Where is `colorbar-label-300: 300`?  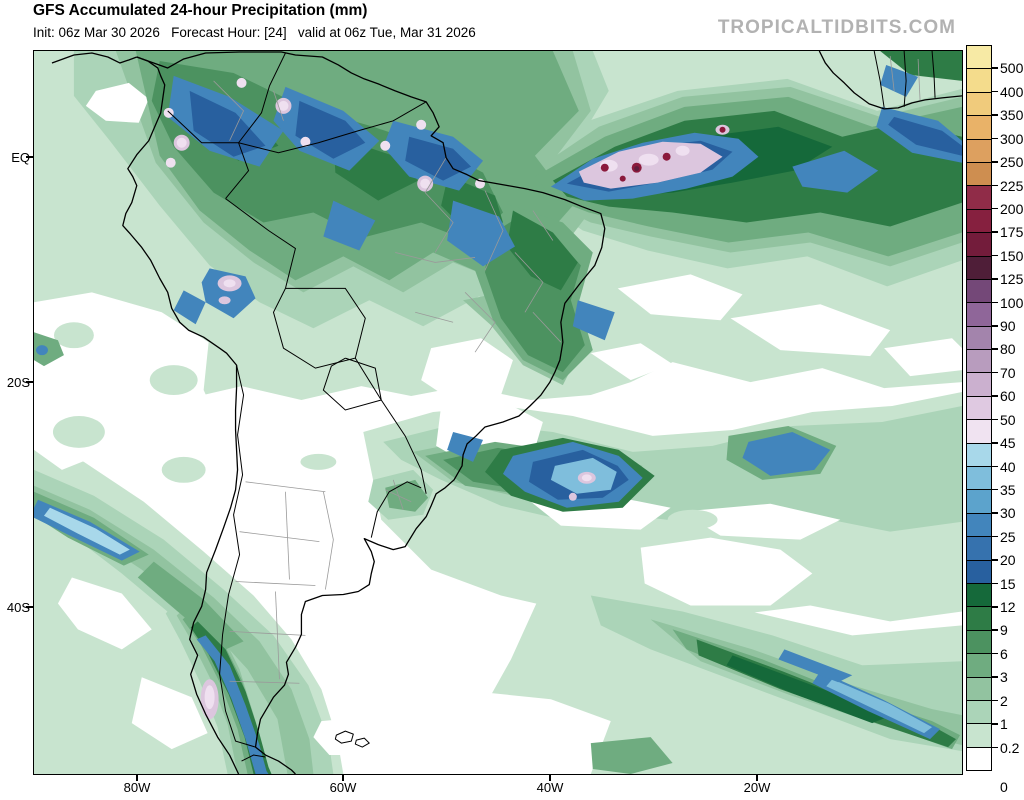
colorbar-label-300: 300 is located at coordinates (1012, 138).